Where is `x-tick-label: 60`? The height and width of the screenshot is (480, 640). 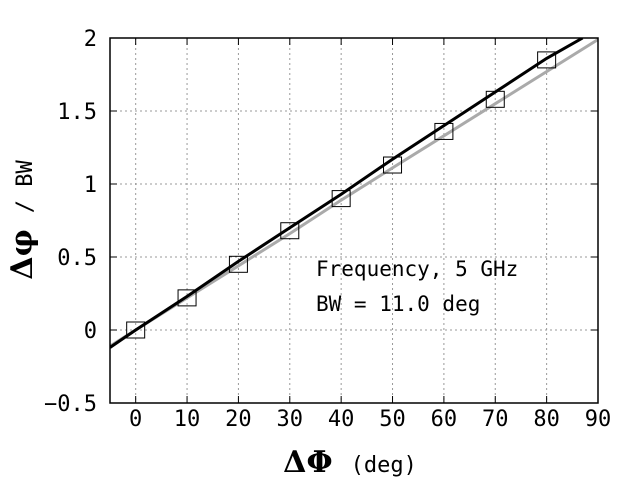
x-tick-label: 60 is located at coordinates (444, 419).